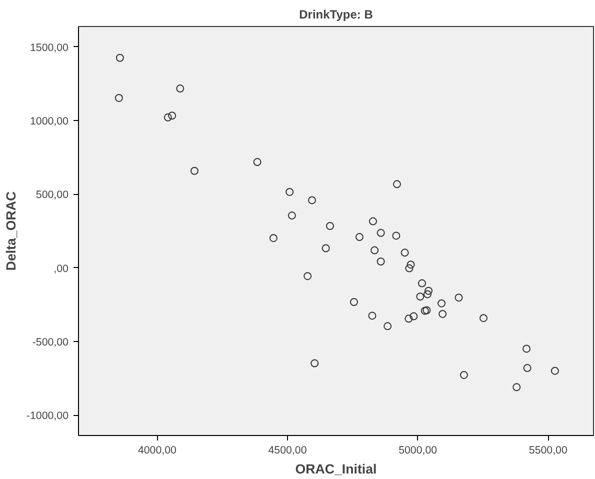  Describe the element at coordinates (47, 416) in the screenshot. I see `y-tick-label: -1000,00` at that location.